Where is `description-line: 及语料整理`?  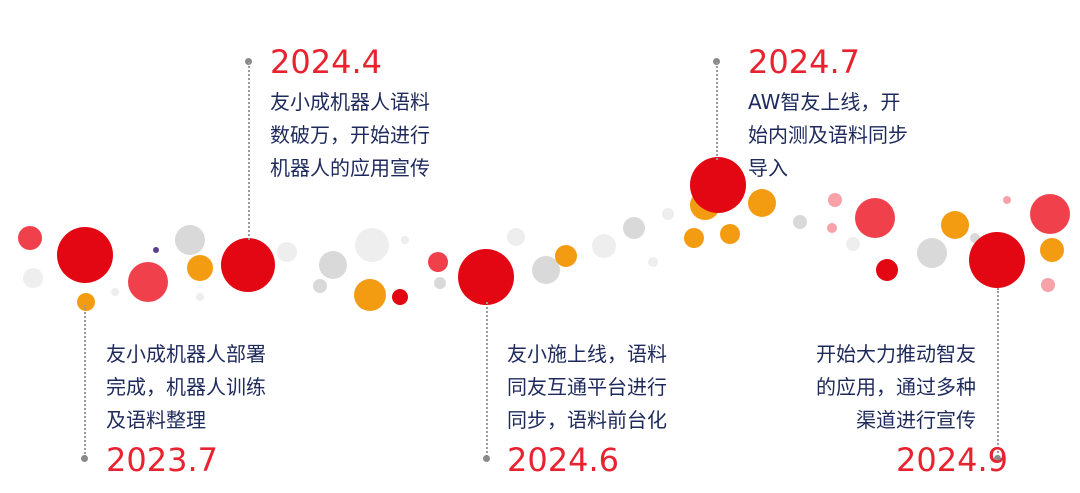 description-line: 及语料整理 is located at coordinates (156, 420).